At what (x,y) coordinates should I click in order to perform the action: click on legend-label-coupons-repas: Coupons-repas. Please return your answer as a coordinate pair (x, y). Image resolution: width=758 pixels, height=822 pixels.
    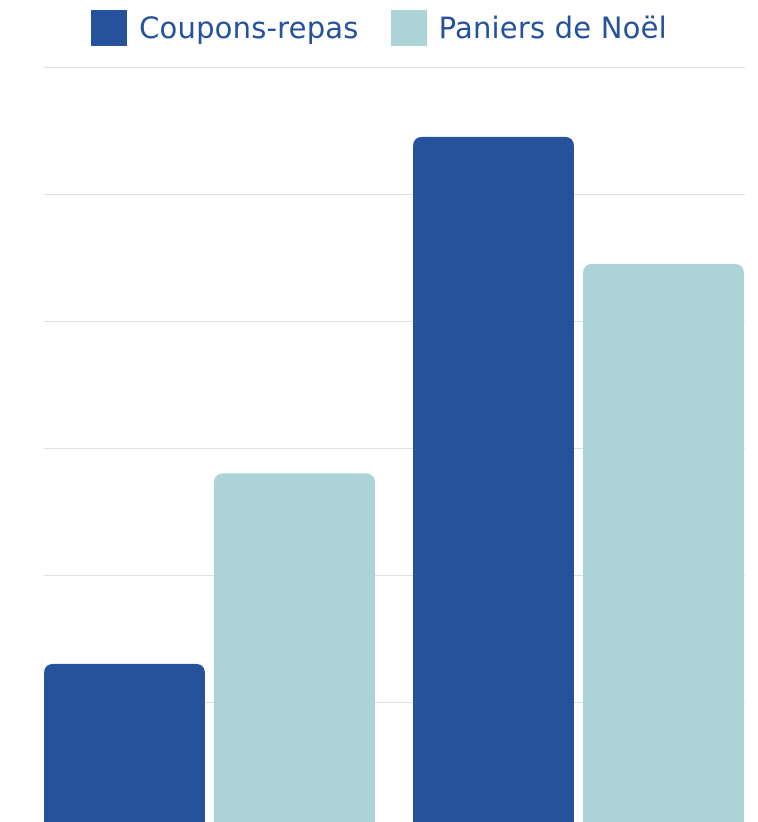
    Looking at the image, I should click on (249, 28).